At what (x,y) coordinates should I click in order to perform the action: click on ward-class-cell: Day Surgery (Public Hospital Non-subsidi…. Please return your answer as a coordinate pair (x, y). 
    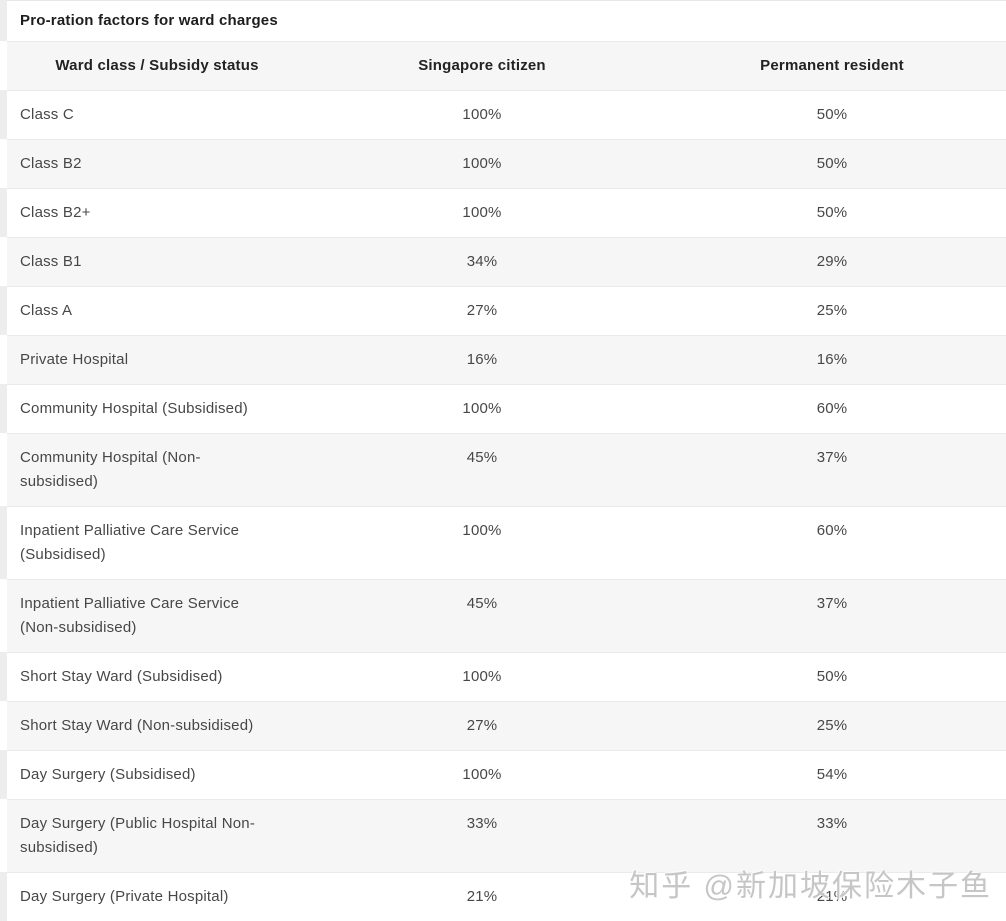
    Looking at the image, I should click on (157, 836).